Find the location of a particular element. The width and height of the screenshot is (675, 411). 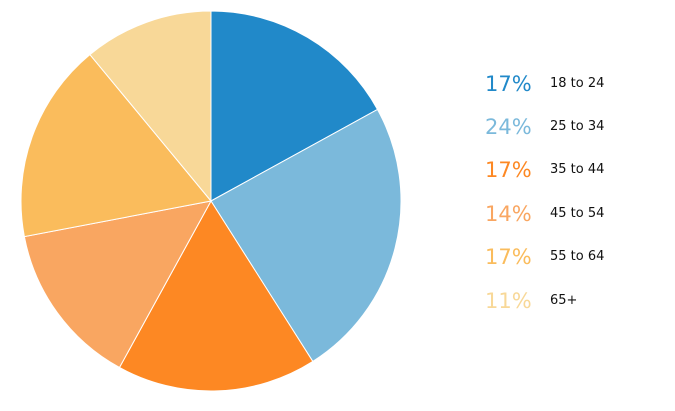

legend-label: 35 to 44 is located at coordinates (577, 169).